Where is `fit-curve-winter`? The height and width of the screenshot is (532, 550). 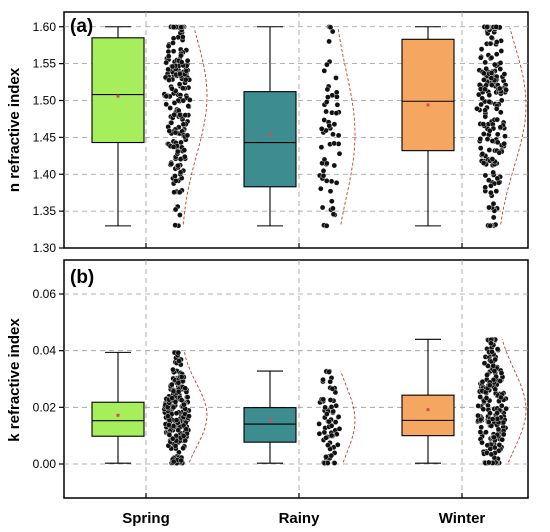 fit-curve-winter is located at coordinates (513, 126).